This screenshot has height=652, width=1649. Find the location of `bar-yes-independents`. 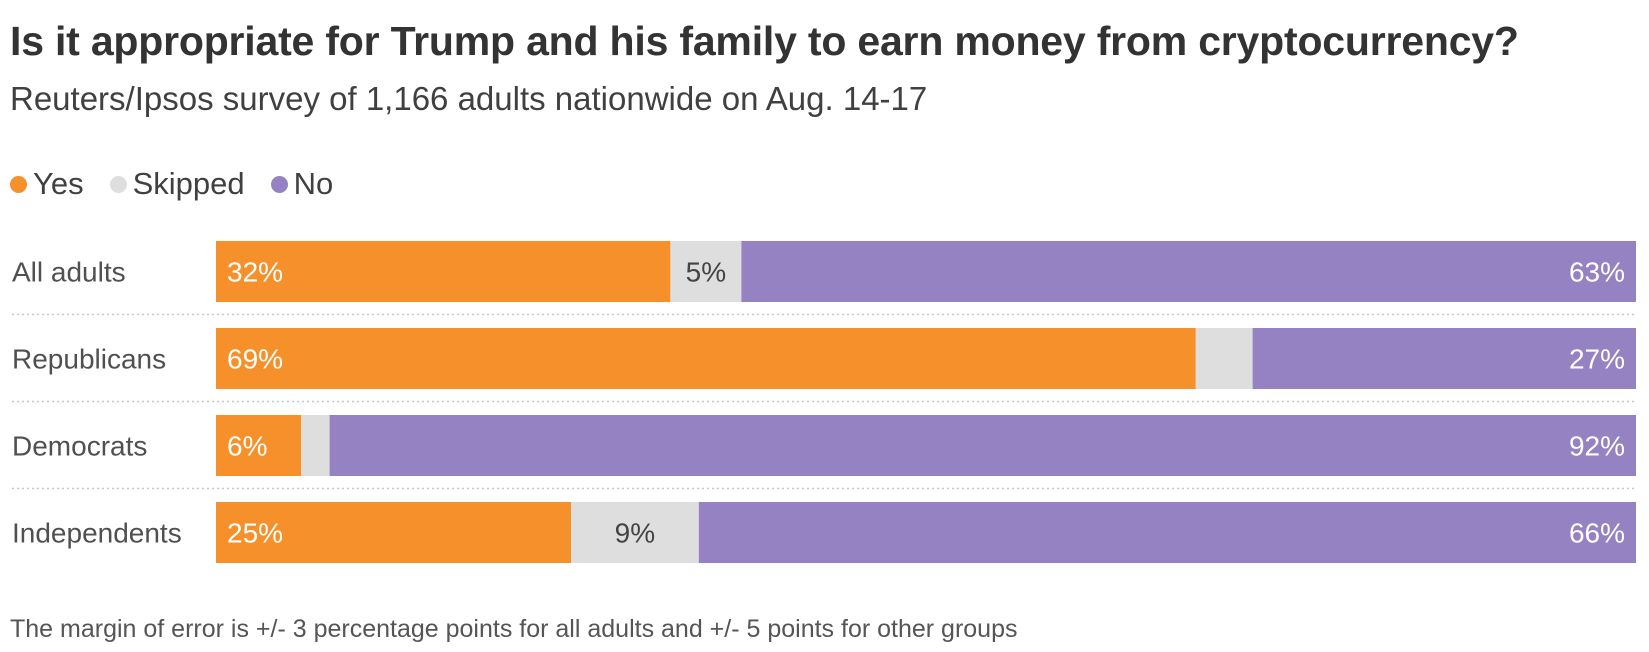

bar-yes-independents is located at coordinates (393, 532).